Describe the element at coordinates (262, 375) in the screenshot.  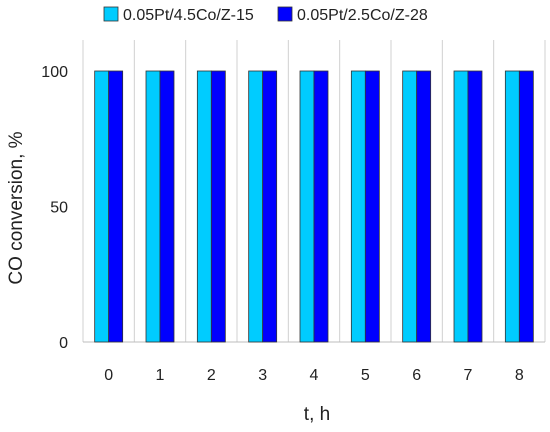
I see `x-tick-label: 3` at that location.